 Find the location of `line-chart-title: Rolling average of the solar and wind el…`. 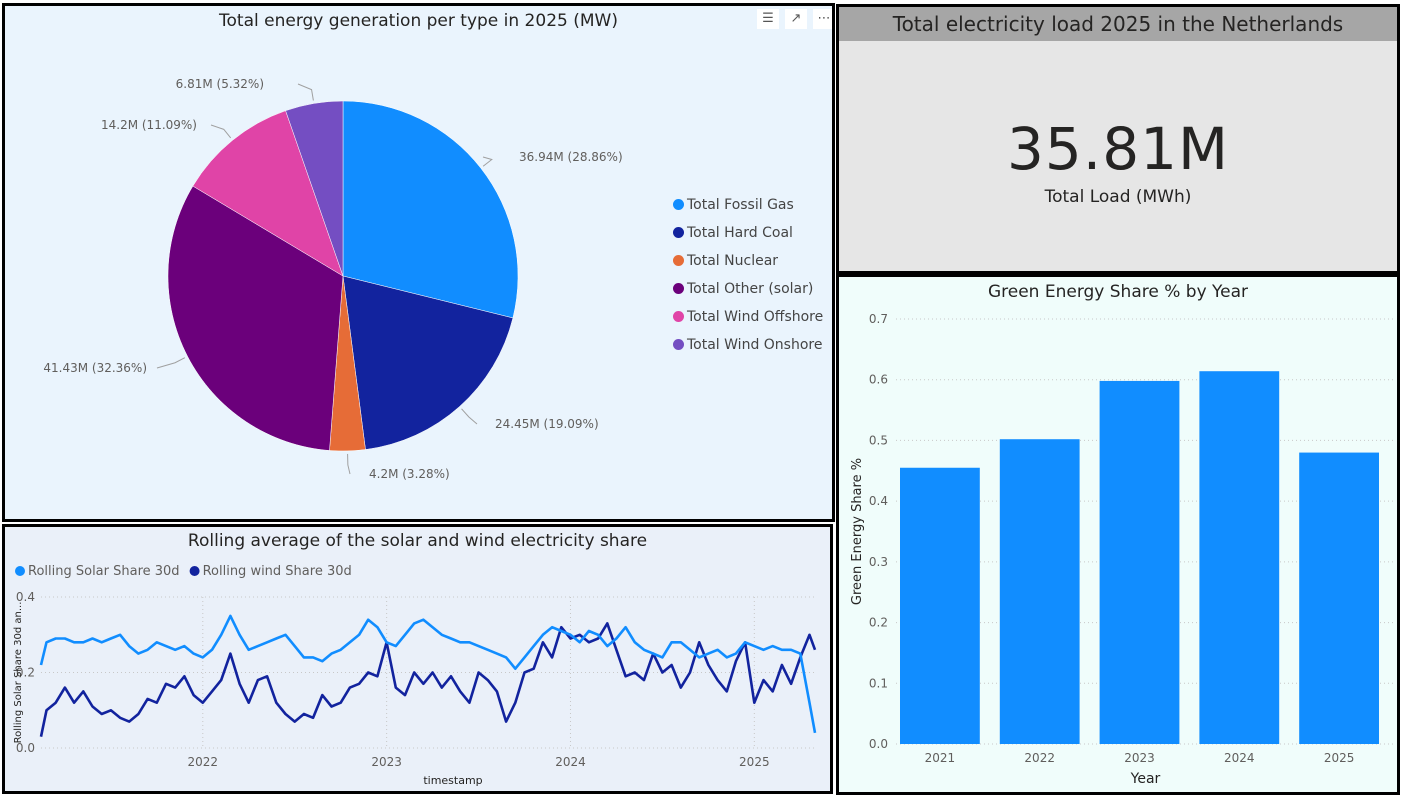

line-chart-title: Rolling average of the solar and wind el… is located at coordinates (417, 541).